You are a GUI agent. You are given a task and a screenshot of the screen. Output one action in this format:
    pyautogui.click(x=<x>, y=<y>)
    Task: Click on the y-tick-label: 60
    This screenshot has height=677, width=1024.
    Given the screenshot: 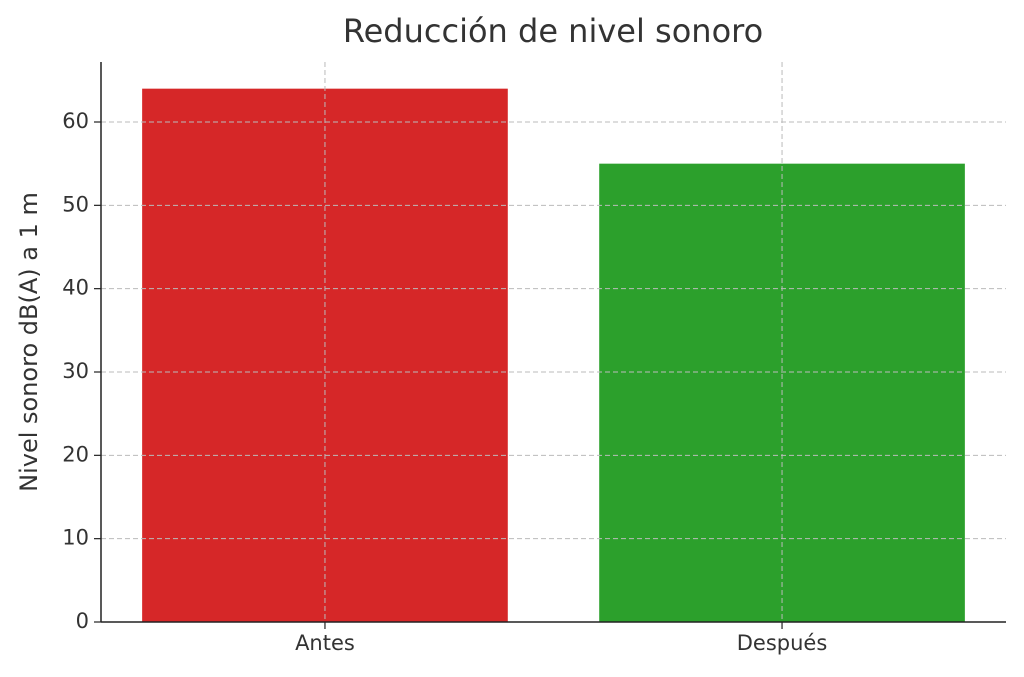 What is the action you would take?
    pyautogui.click(x=75, y=121)
    